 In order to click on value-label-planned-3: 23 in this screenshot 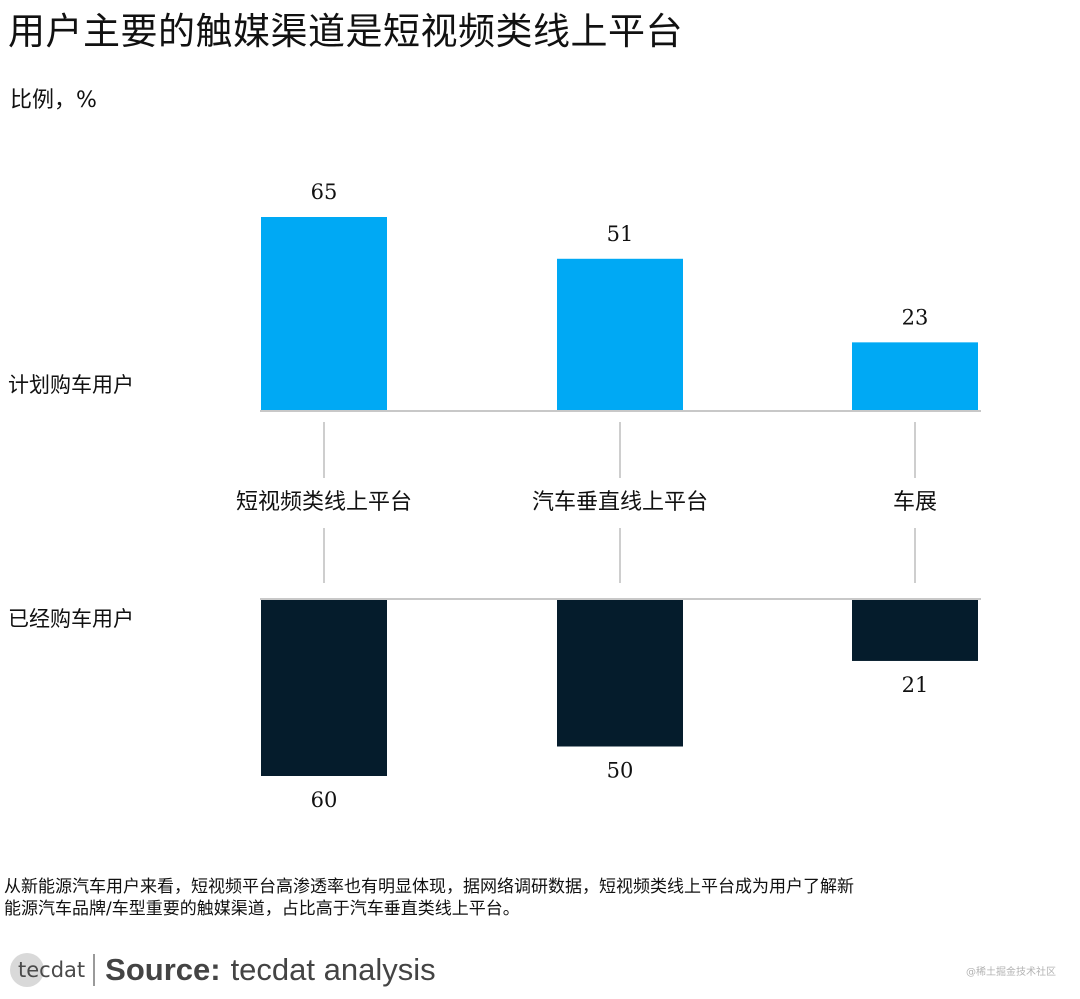, I will do `click(915, 317)`.